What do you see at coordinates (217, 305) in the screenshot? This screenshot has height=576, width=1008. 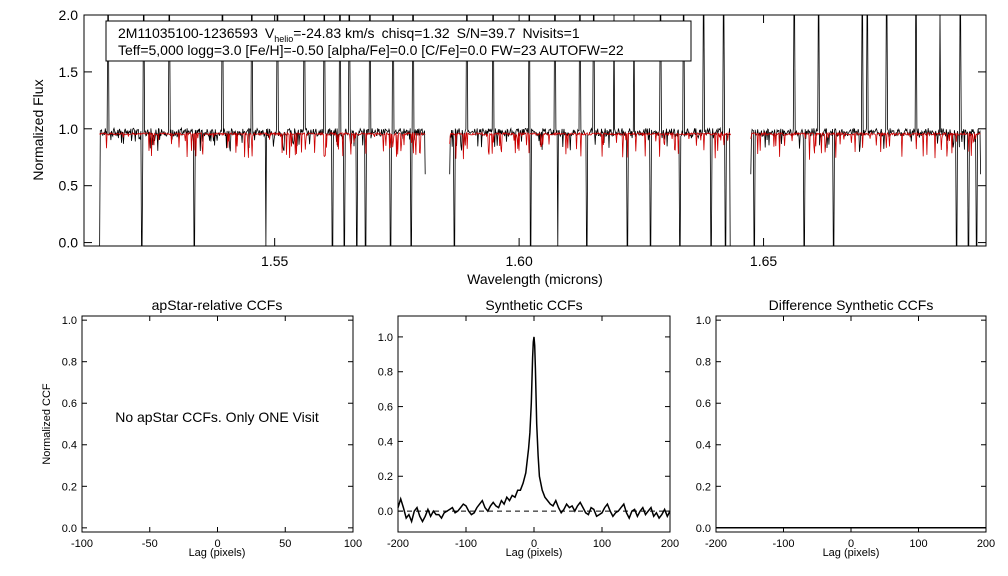 I see `apstar-ccf-title: apStar-relative CCFs` at bounding box center [217, 305].